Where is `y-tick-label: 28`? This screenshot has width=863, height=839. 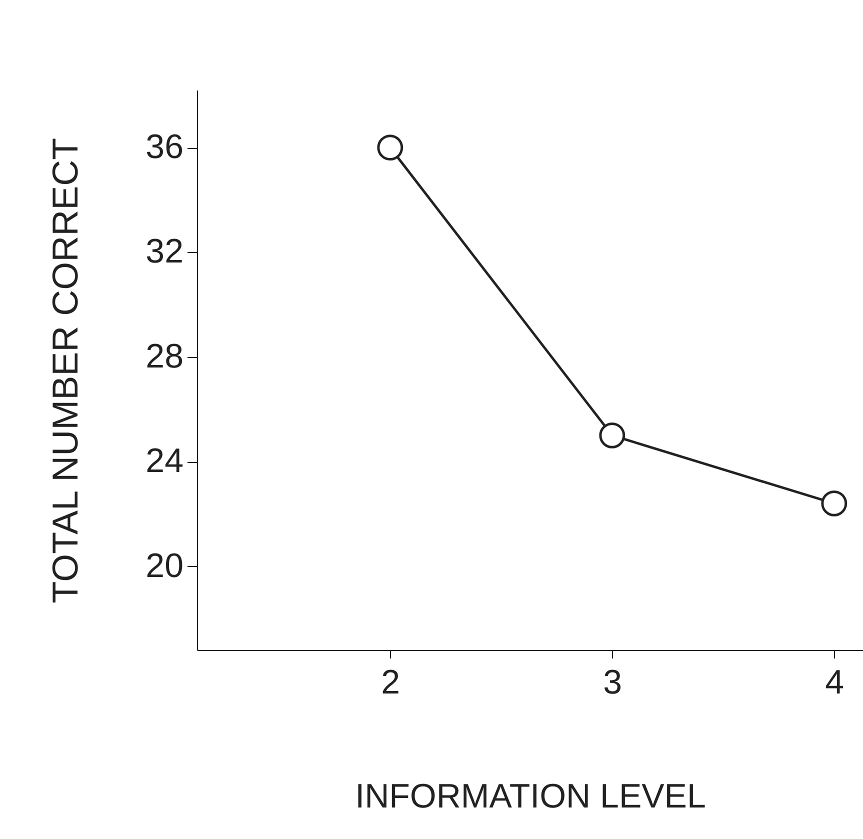
y-tick-label: 28 is located at coordinates (165, 356).